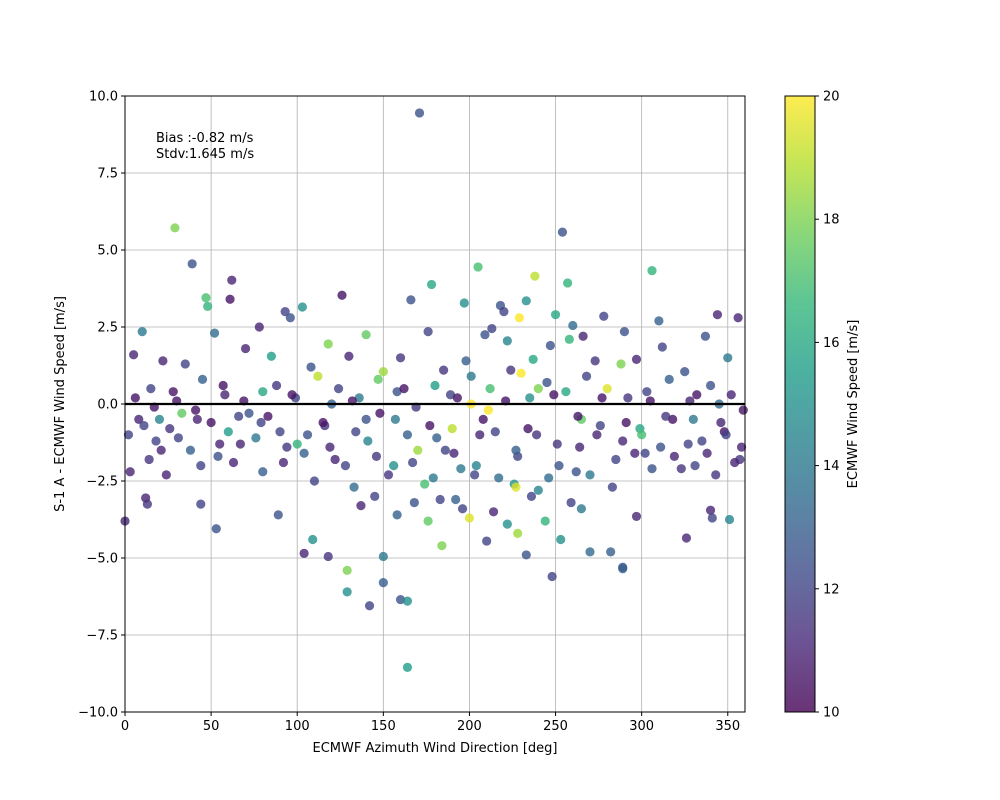 The width and height of the screenshot is (1000, 800). What do you see at coordinates (831, 466) in the screenshot?
I see `colorbar-tick-label: 14` at bounding box center [831, 466].